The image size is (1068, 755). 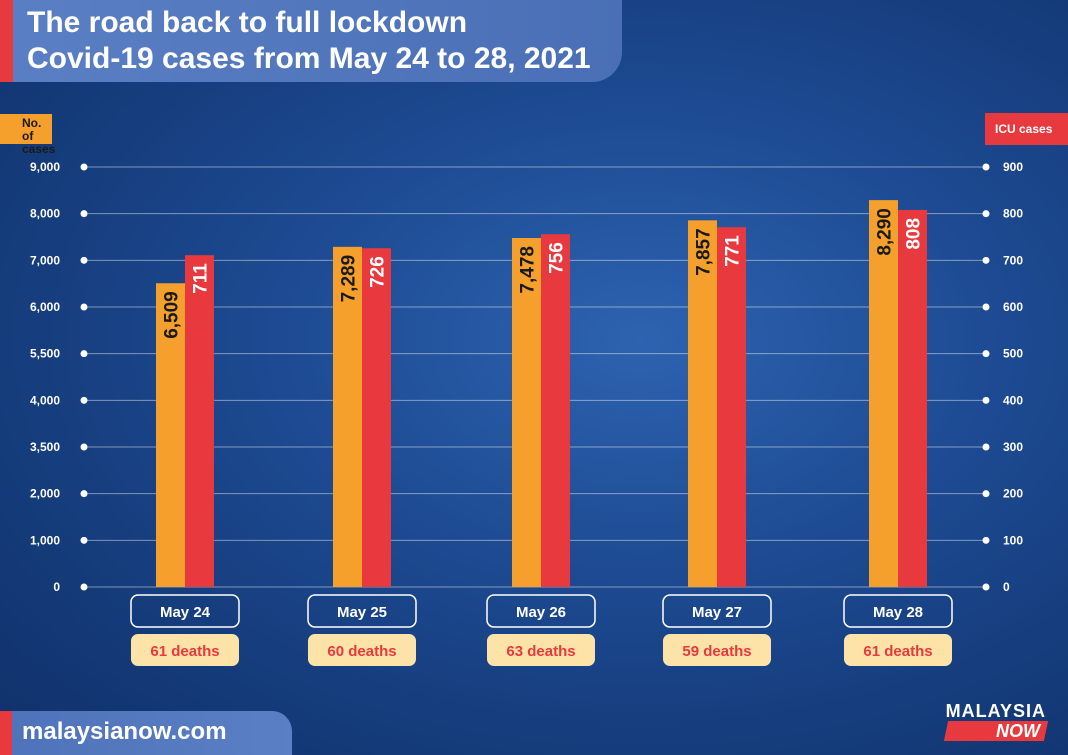 I want to click on brand-logo: MALAYSIA NOW, so click(x=992, y=721).